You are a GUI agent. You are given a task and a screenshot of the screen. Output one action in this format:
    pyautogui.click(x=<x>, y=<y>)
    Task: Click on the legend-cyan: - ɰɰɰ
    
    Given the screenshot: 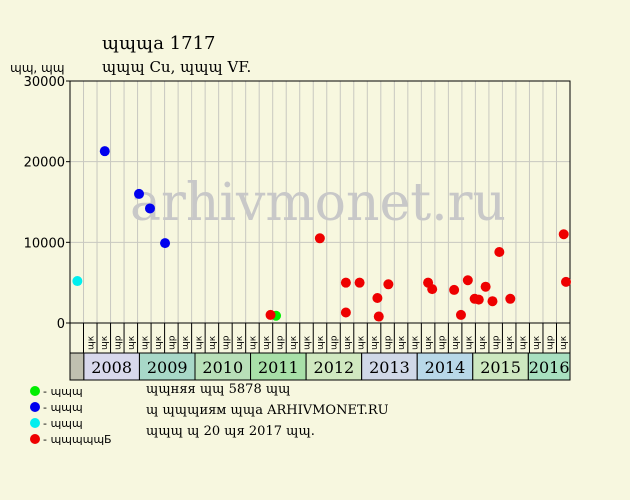 What is the action you would take?
    pyautogui.click(x=71, y=423)
    